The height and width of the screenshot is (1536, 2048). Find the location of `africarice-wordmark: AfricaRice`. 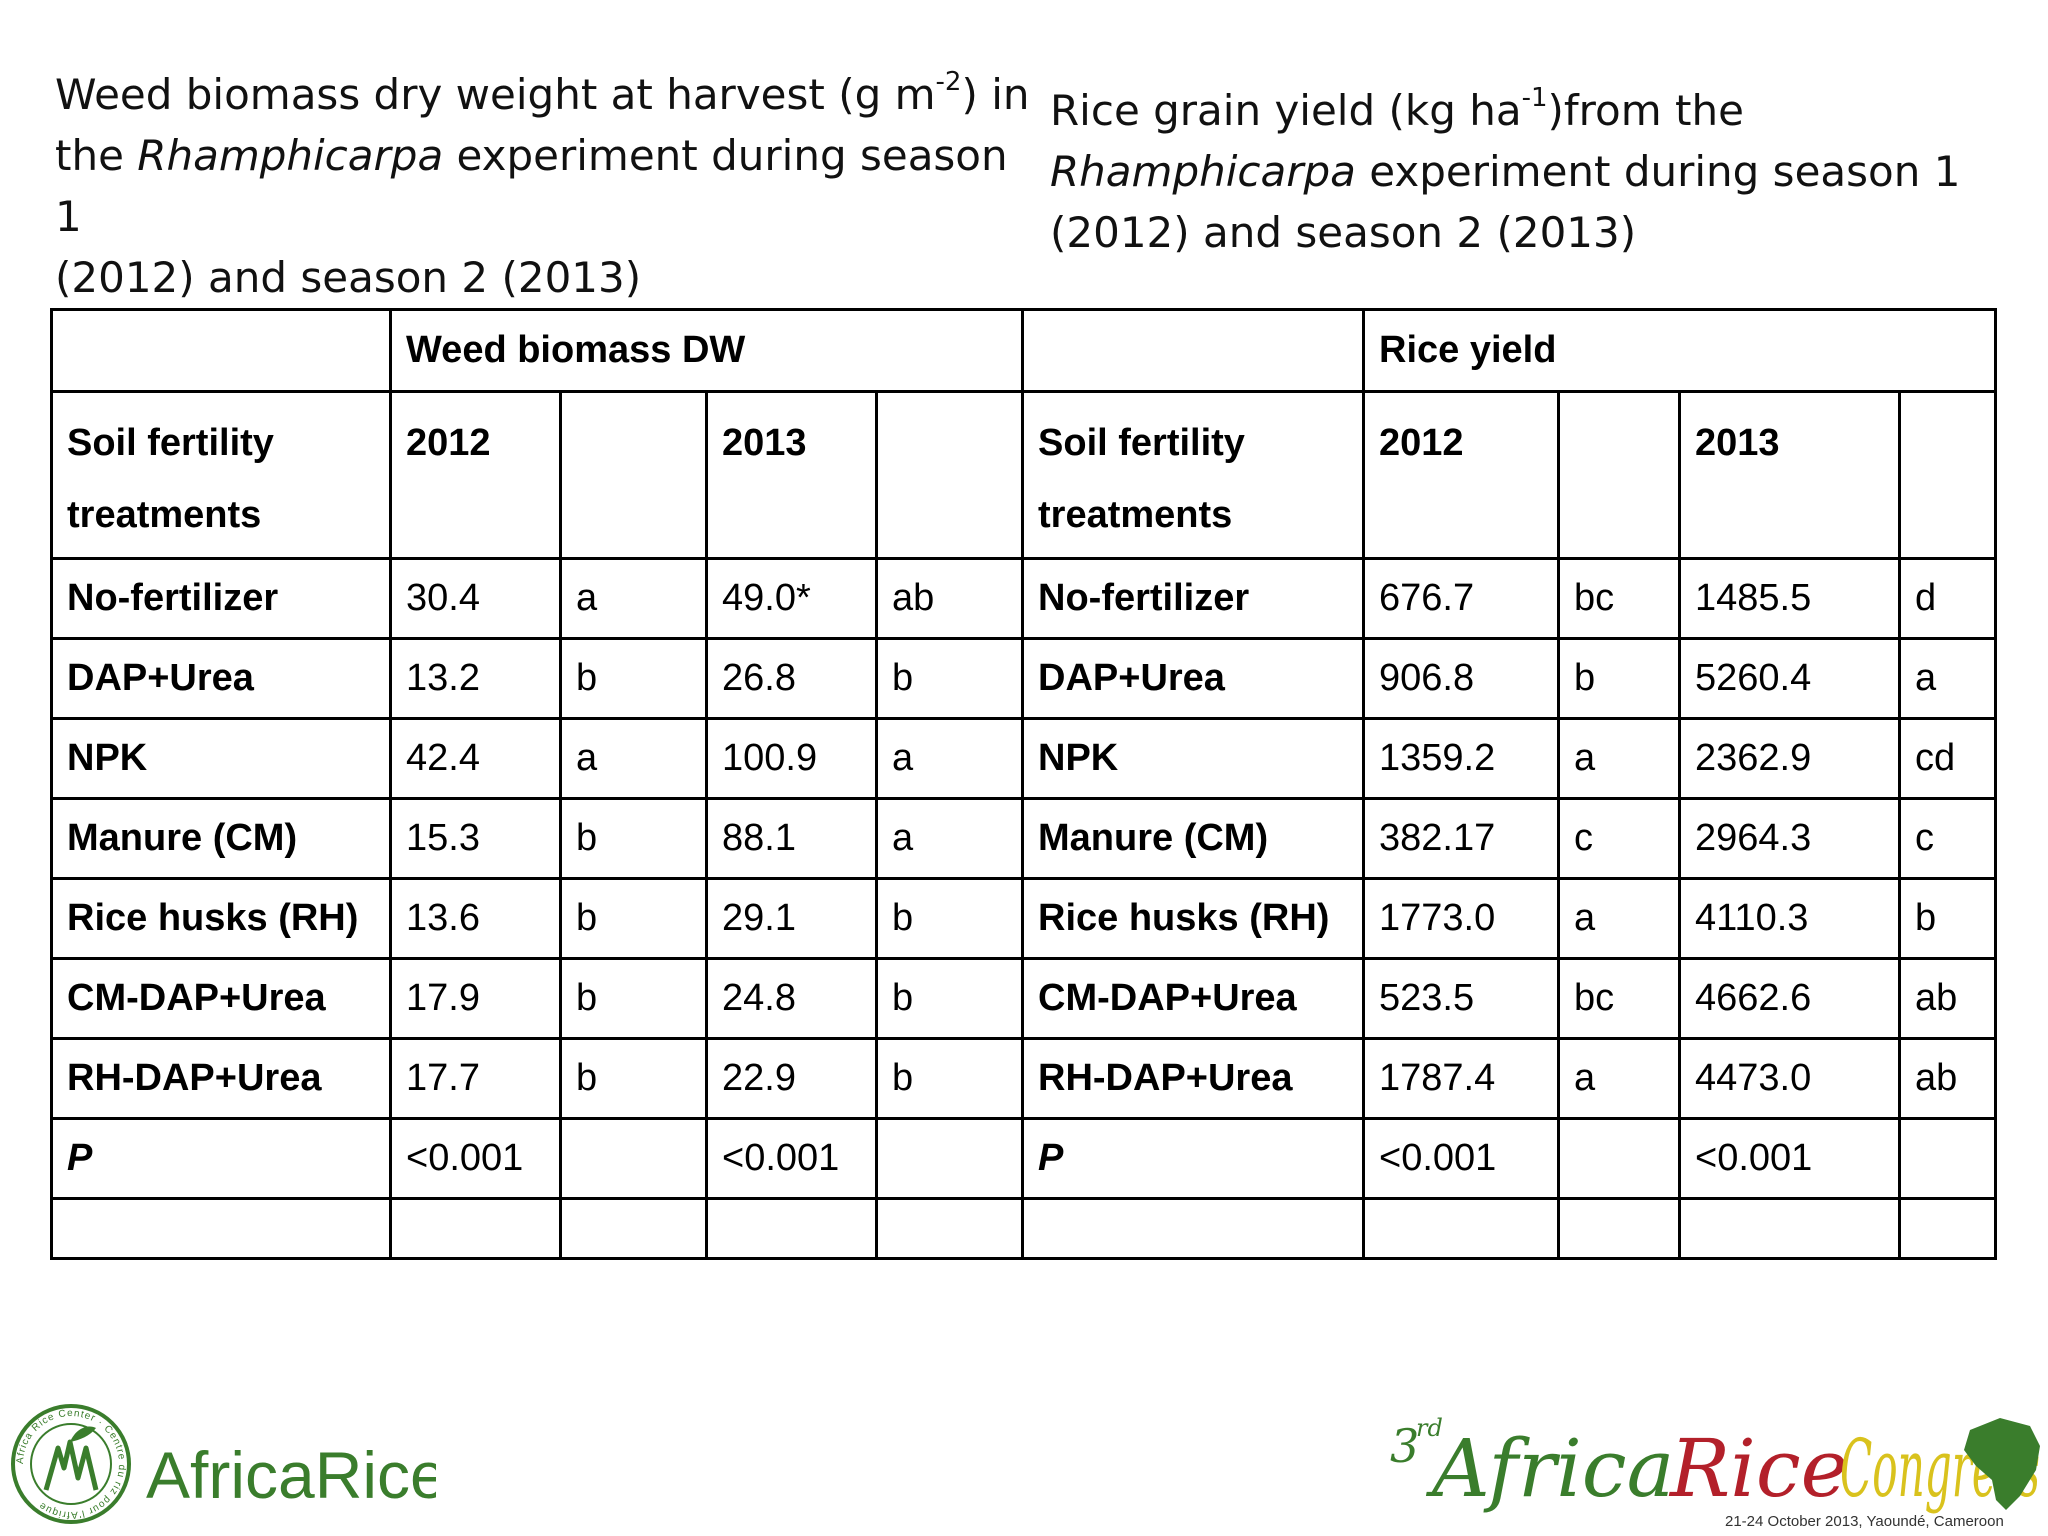

africarice-wordmark: AfricaRice is located at coordinates (291, 1475).